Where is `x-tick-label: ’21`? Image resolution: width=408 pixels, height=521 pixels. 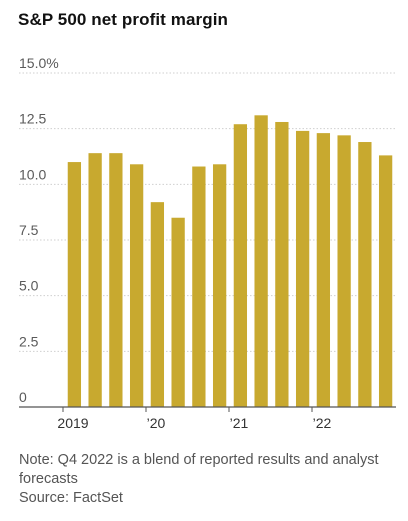 x-tick-label: ’21 is located at coordinates (239, 423).